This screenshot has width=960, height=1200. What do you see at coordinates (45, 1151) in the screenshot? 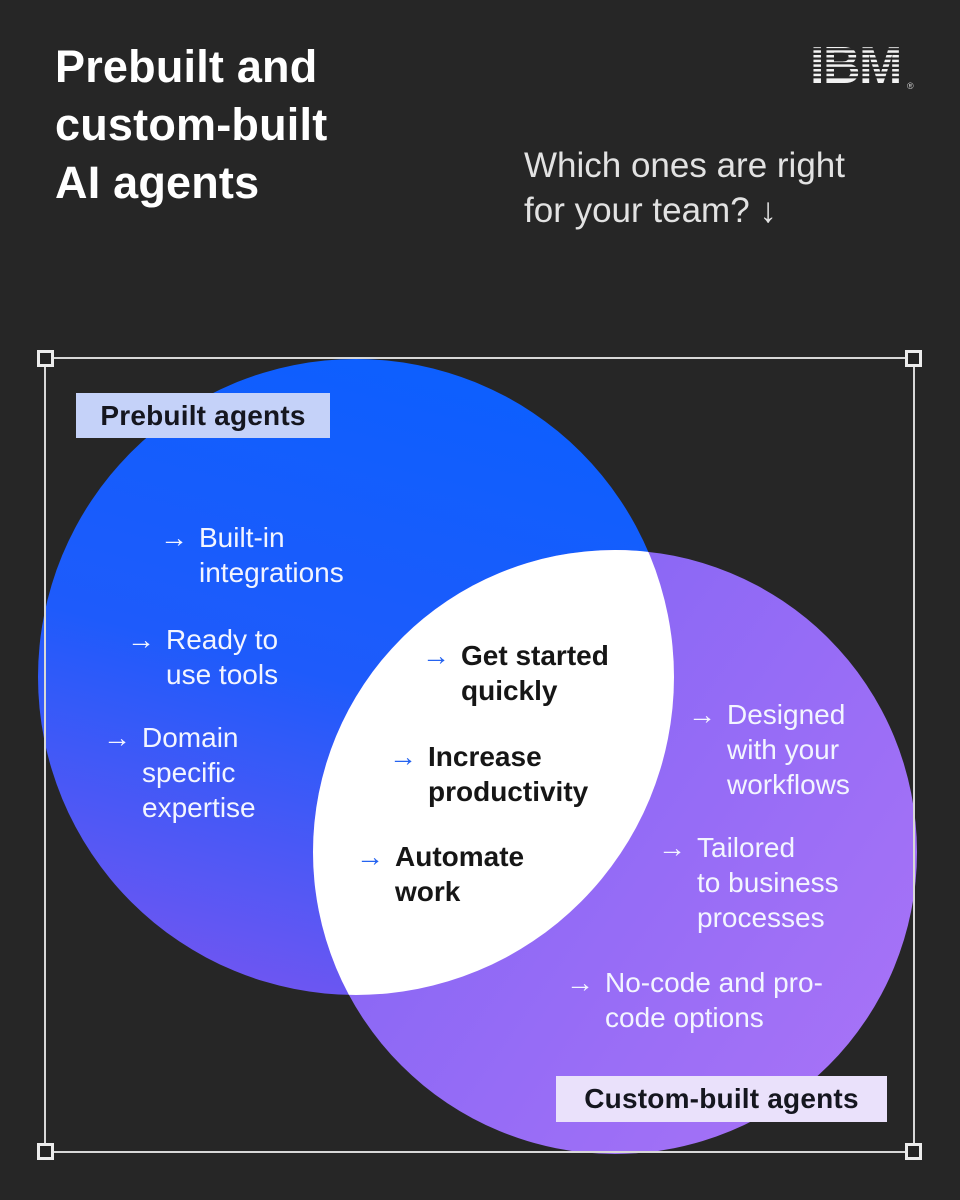
I see `frame-handle-bottom-left` at bounding box center [45, 1151].